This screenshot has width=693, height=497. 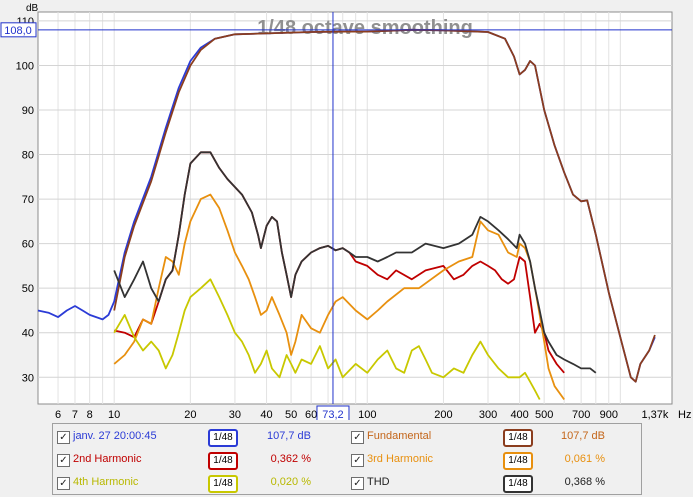 I want to click on x-tick-label: 300, so click(x=488, y=414).